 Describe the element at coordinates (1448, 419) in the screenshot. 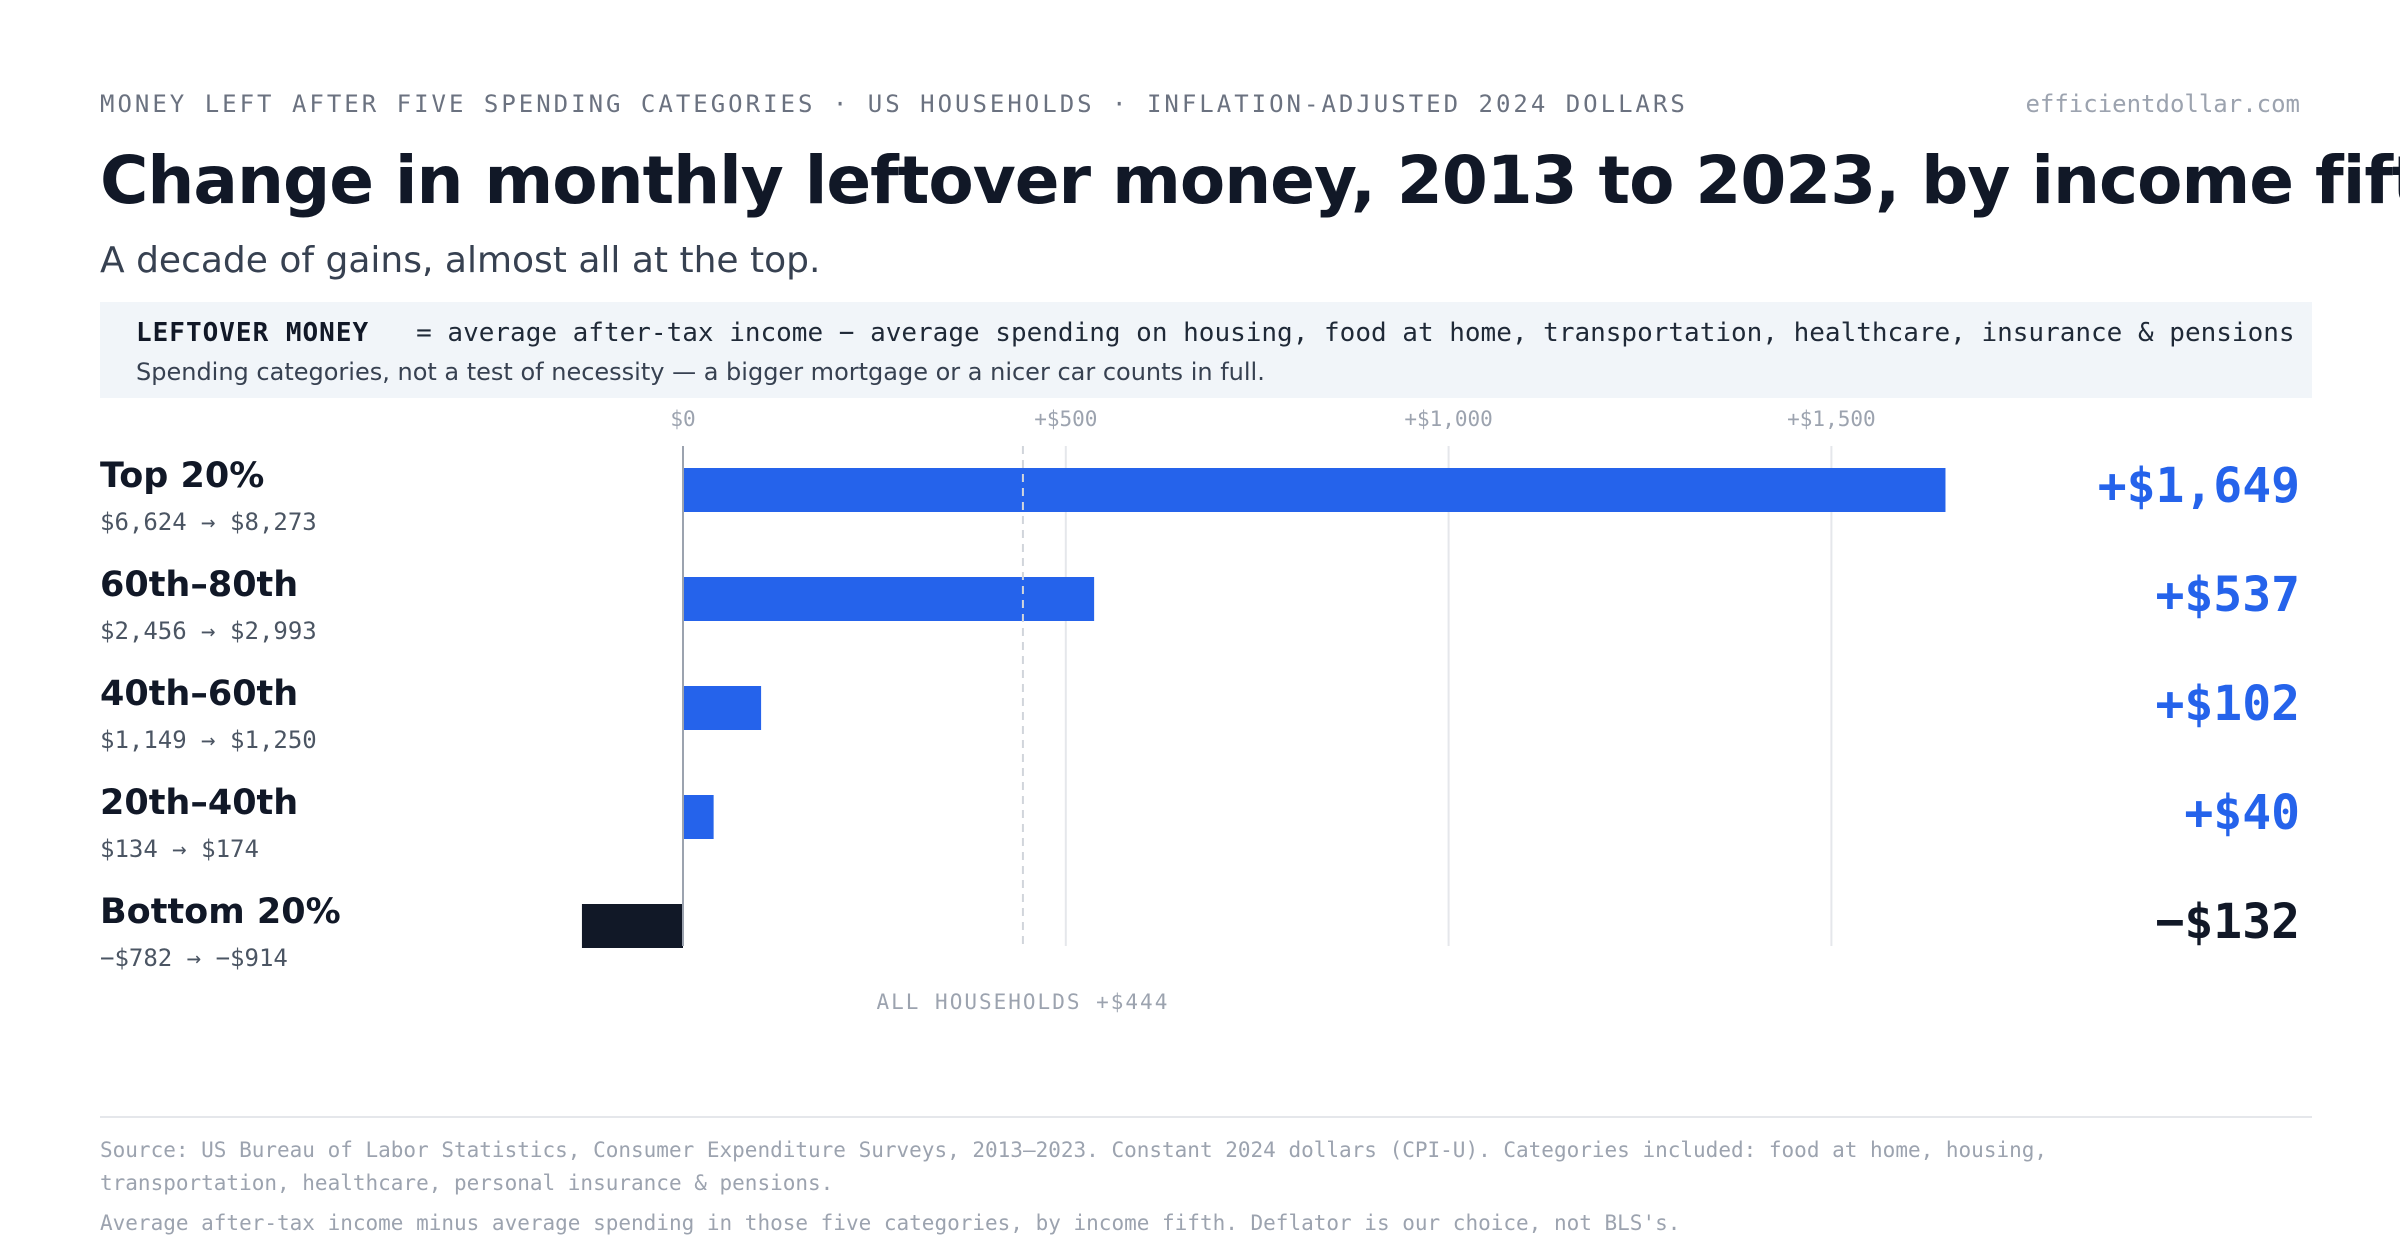

I see `x-tick-label: +$1,000` at that location.